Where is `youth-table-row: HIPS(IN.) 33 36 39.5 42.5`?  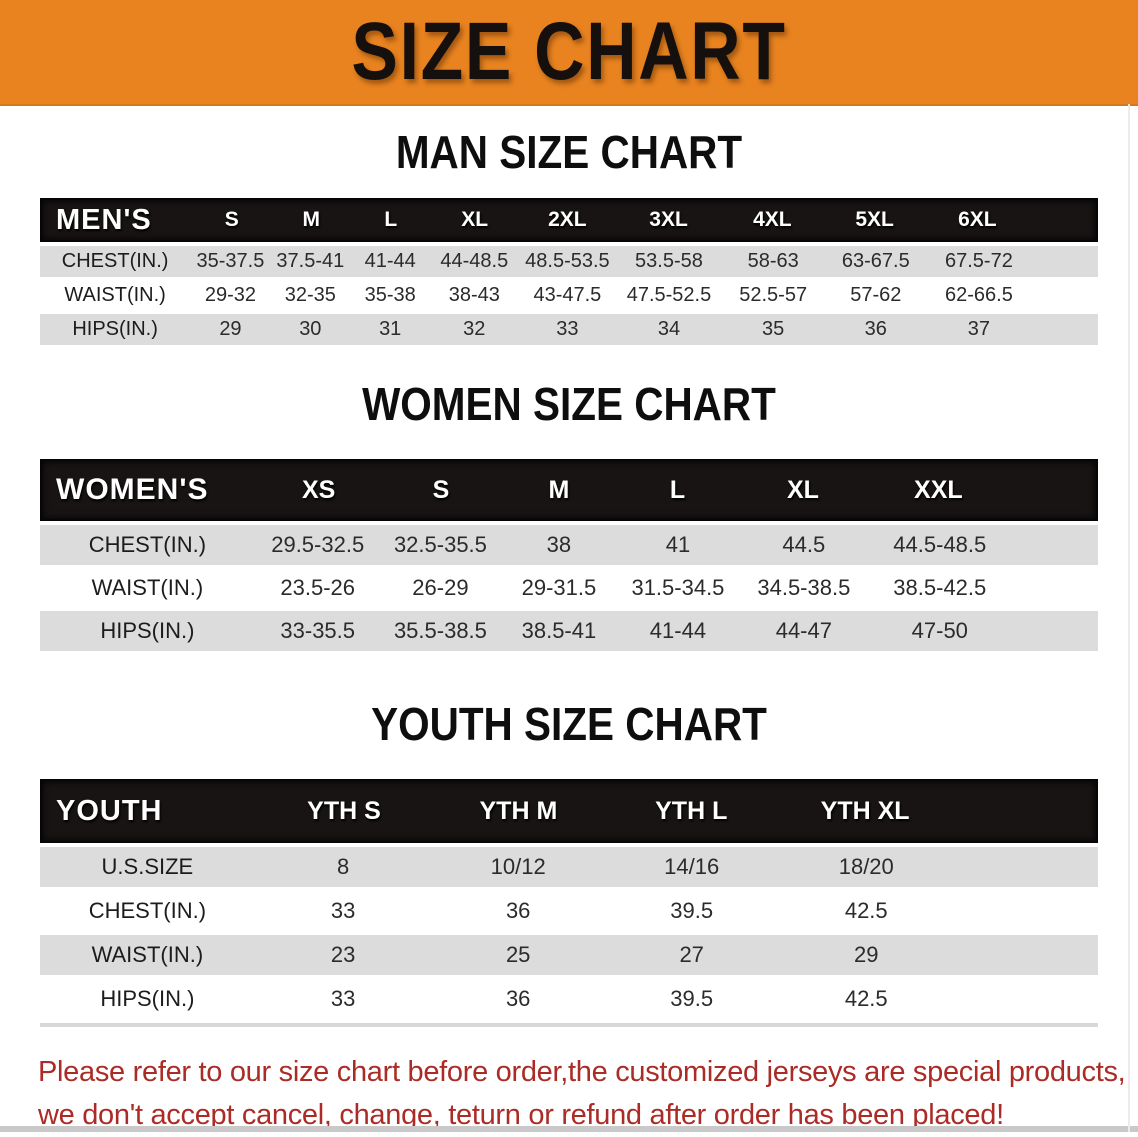
youth-table-row: HIPS(IN.) 33 36 39.5 42.5 is located at coordinates (569, 999).